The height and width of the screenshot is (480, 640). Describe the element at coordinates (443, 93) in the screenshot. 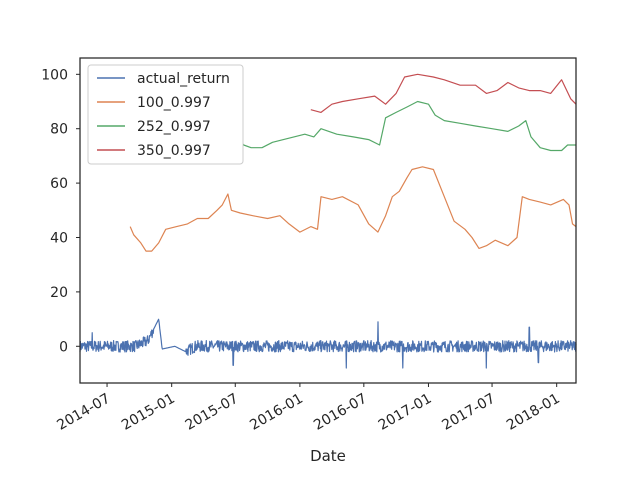

I see `series-line-350_0.997` at that location.